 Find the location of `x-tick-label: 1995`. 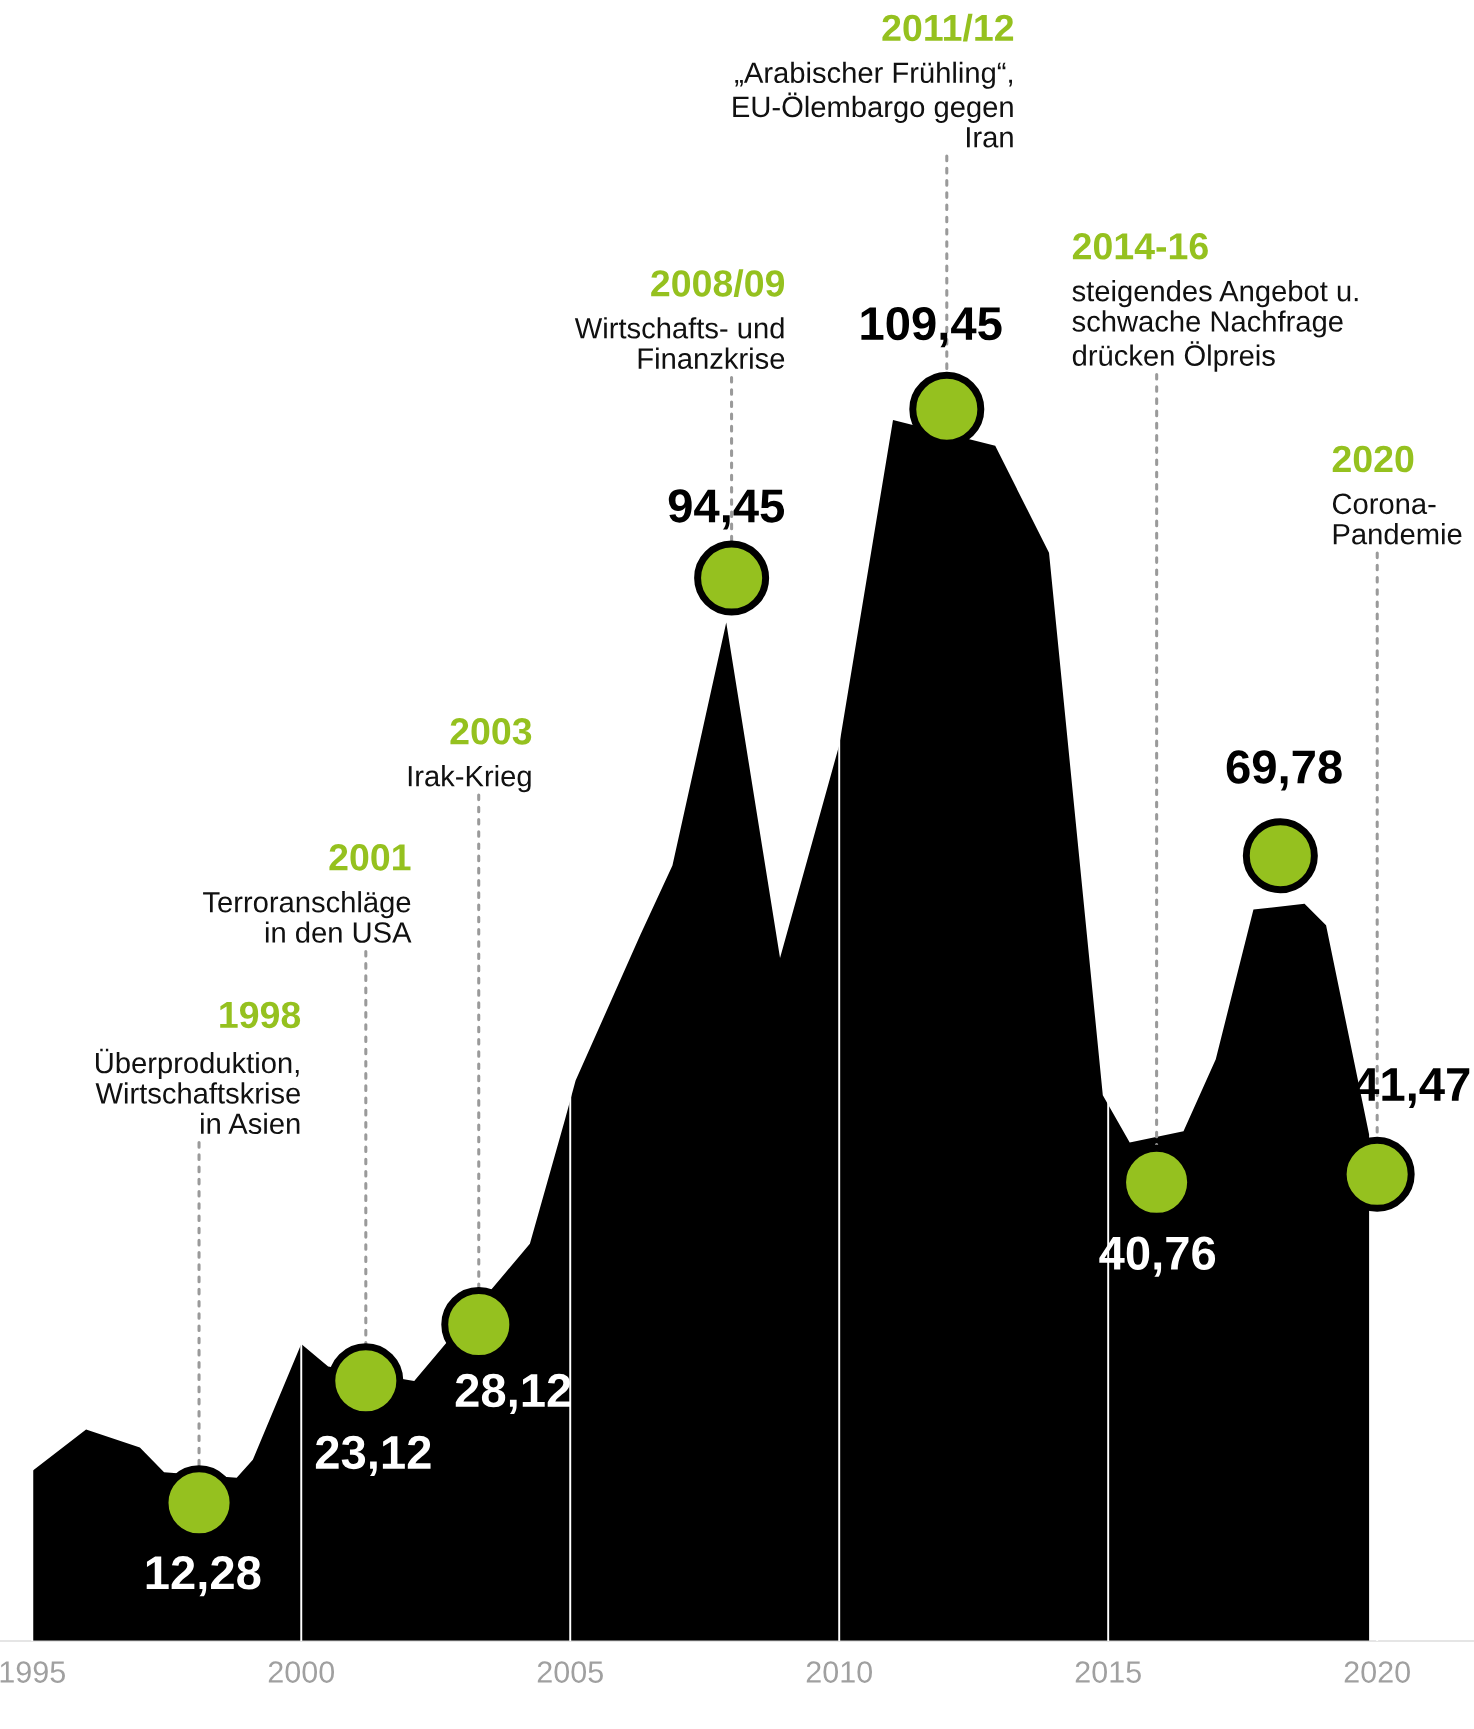

x-tick-label: 1995 is located at coordinates (32, 1672).